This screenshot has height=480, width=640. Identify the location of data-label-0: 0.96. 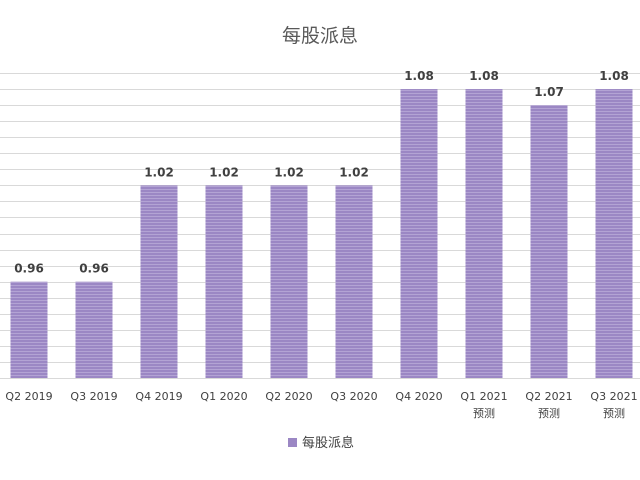
(29, 269).